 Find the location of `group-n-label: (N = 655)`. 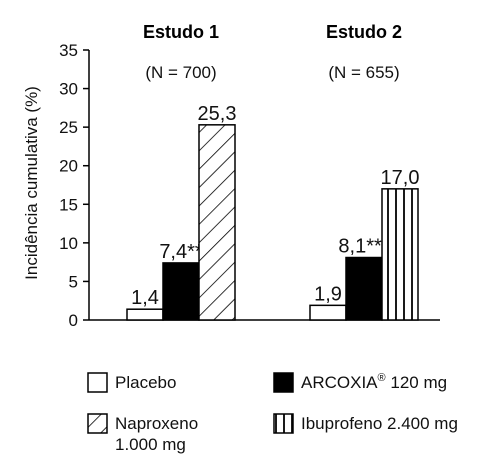

group-n-label: (N = 655) is located at coordinates (363, 72).